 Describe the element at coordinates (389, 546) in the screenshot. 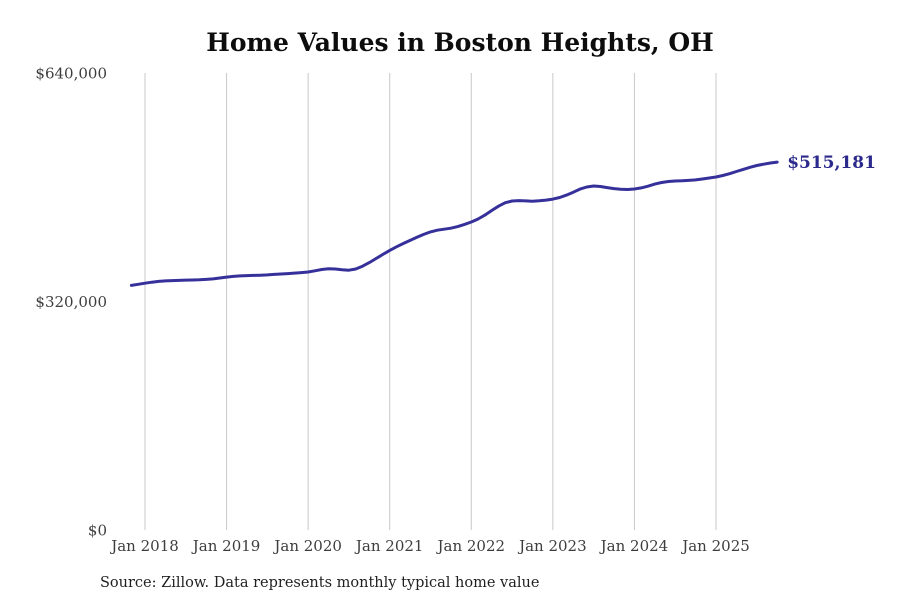

I see `x-tick-label: Jan 2021` at that location.